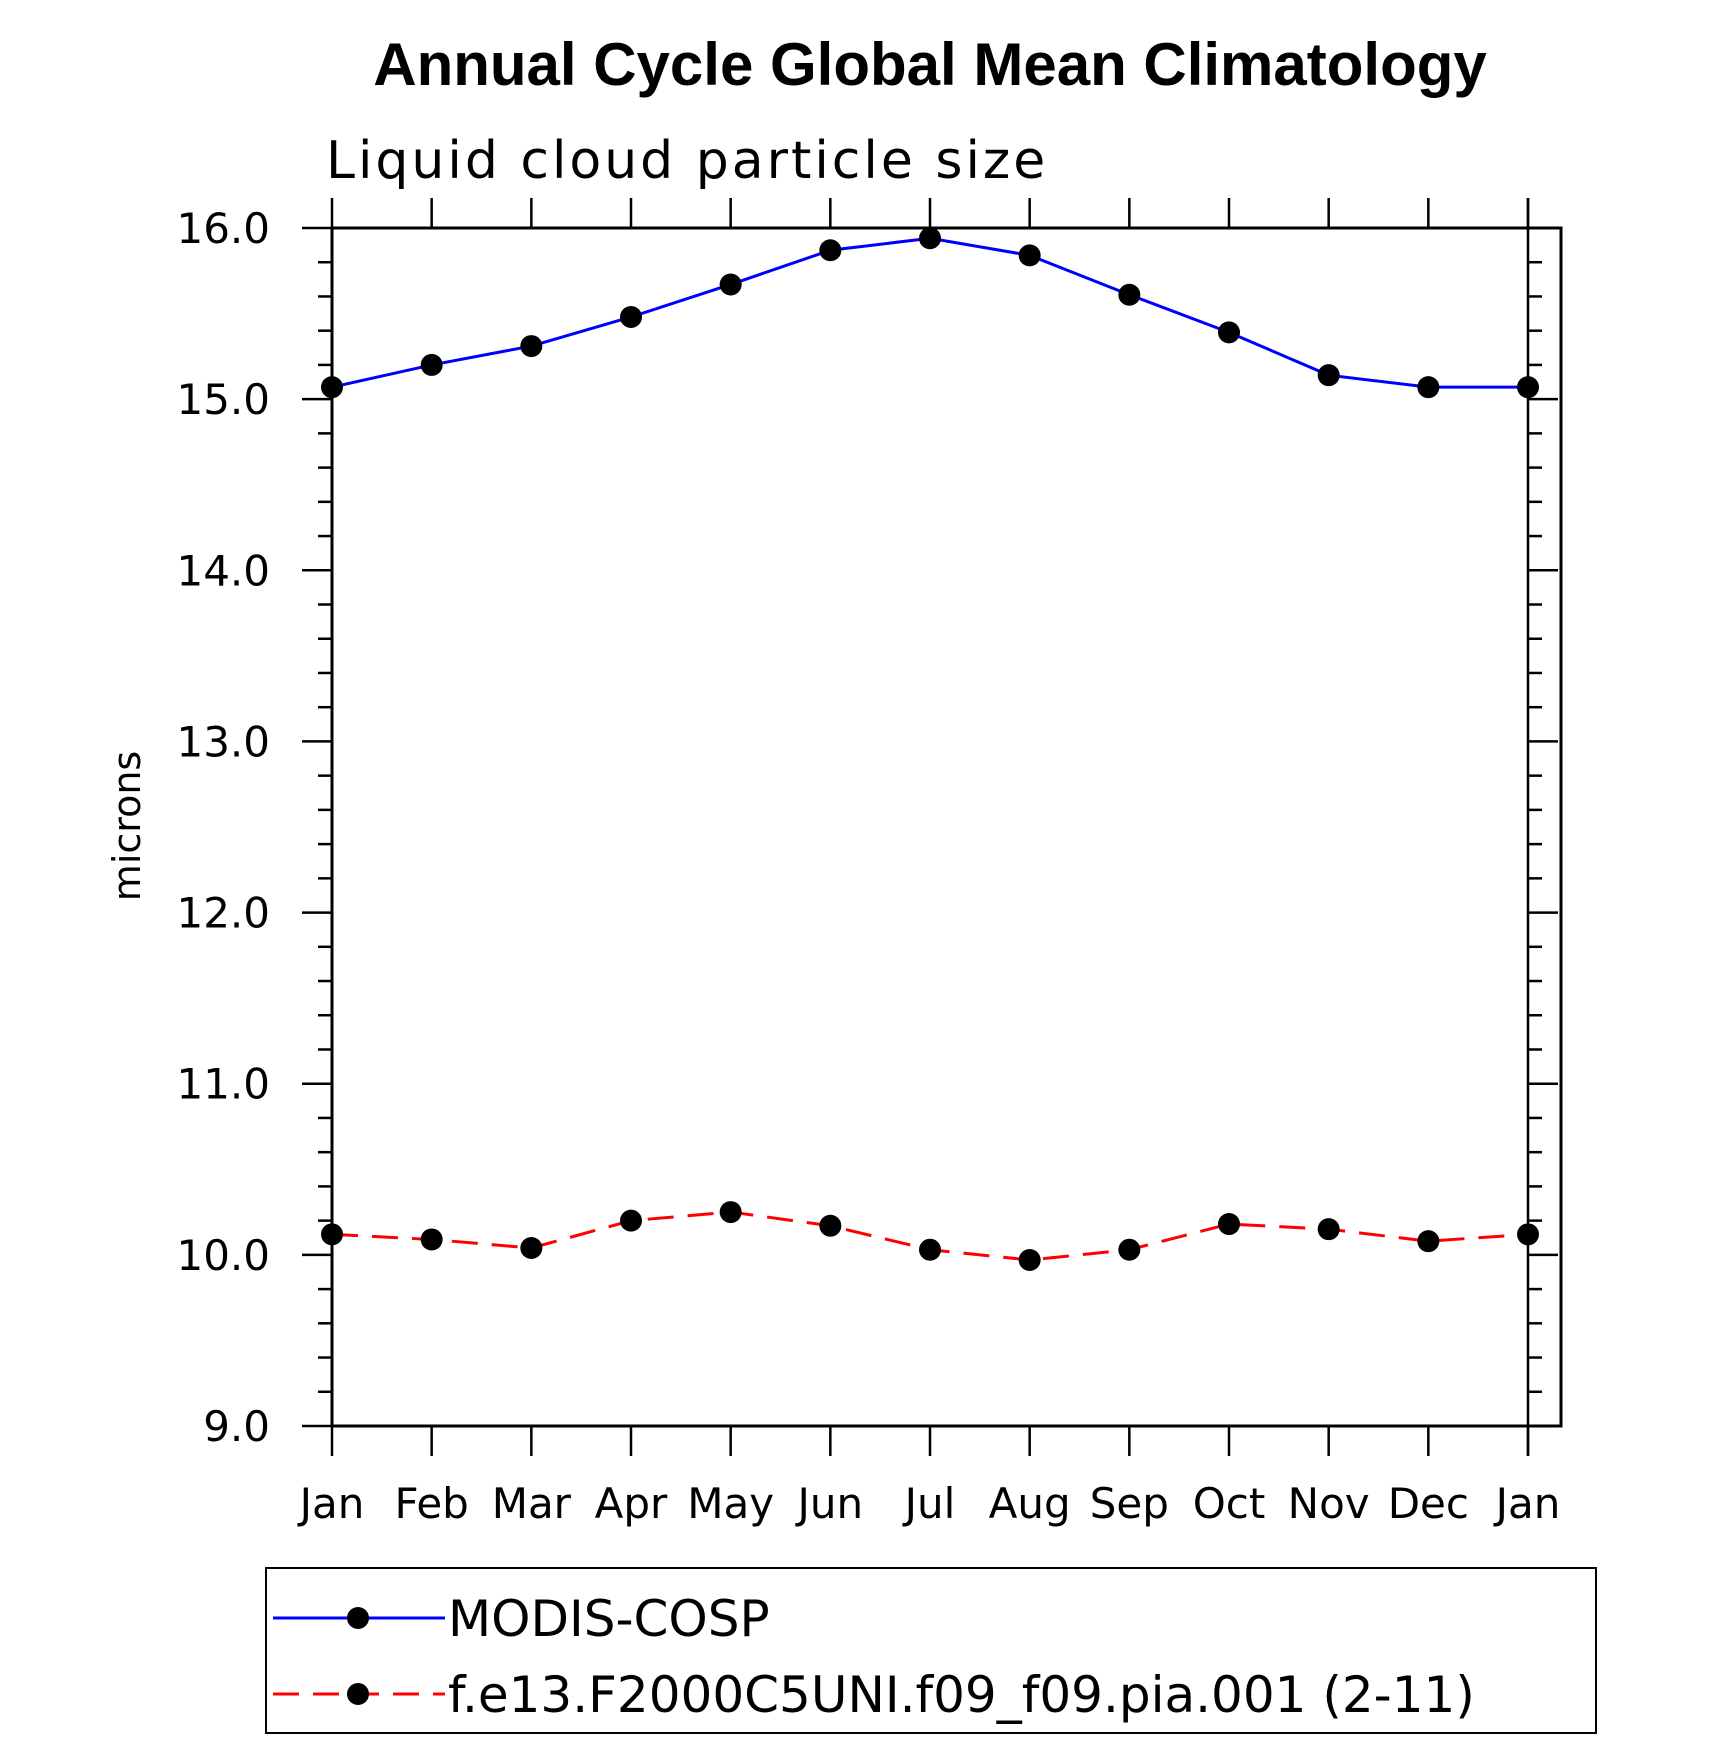 Image resolution: width=1710 pixels, height=1740 pixels. Describe the element at coordinates (1229, 1503) in the screenshot. I see `x-tick-label: Oct` at that location.